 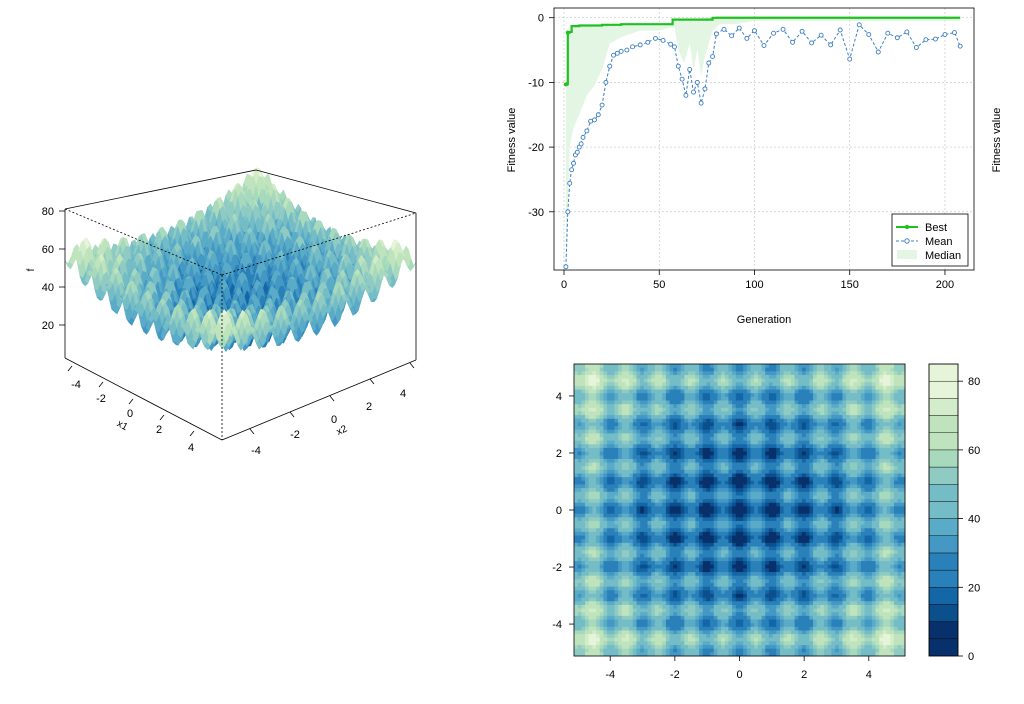 I want to click on x2-tick-label: 2, so click(x=369, y=407).